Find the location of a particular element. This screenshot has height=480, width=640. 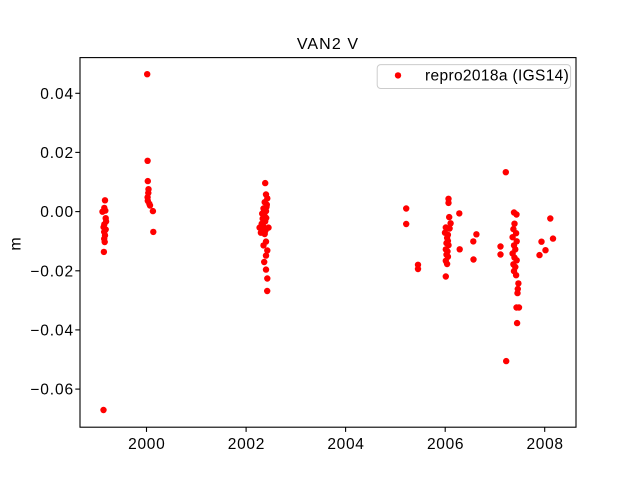

svg-text: 2006 is located at coordinates (445, 444).